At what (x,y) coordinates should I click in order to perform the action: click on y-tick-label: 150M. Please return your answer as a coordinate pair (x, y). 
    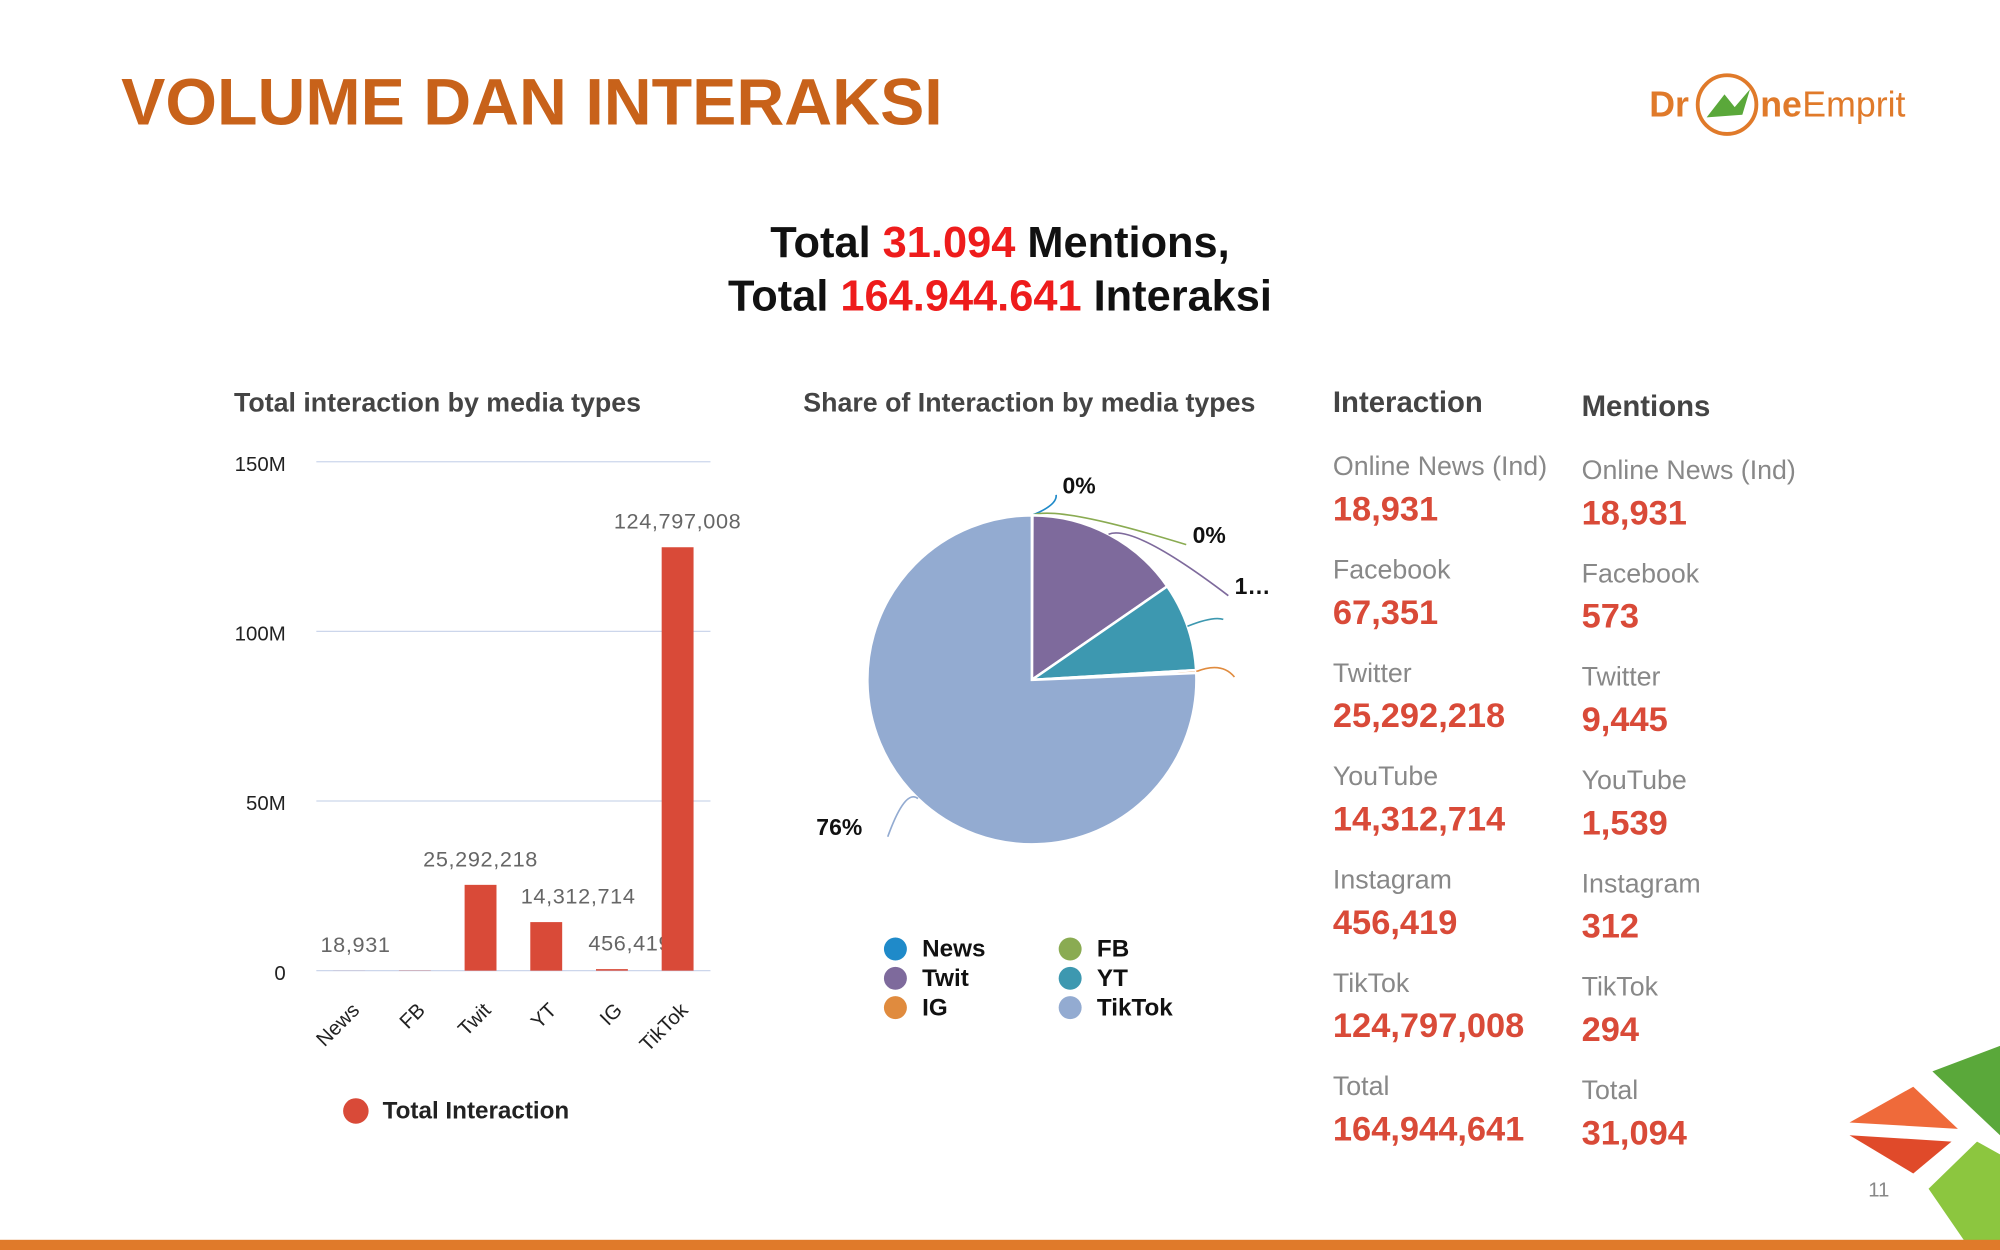
    Looking at the image, I should click on (260, 465).